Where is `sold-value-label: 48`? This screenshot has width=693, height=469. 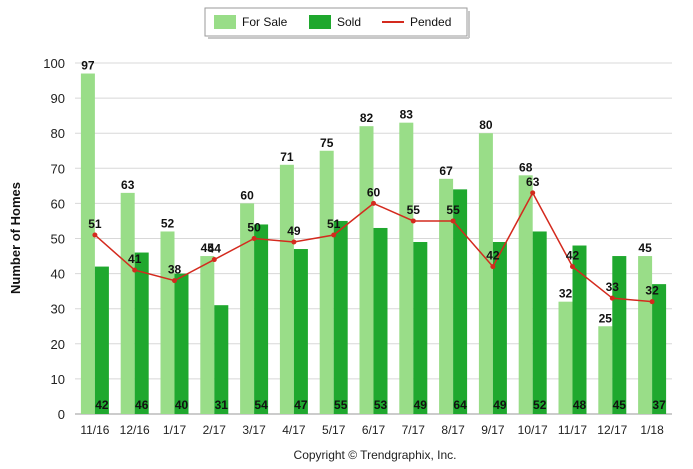 sold-value-label: 48 is located at coordinates (580, 405).